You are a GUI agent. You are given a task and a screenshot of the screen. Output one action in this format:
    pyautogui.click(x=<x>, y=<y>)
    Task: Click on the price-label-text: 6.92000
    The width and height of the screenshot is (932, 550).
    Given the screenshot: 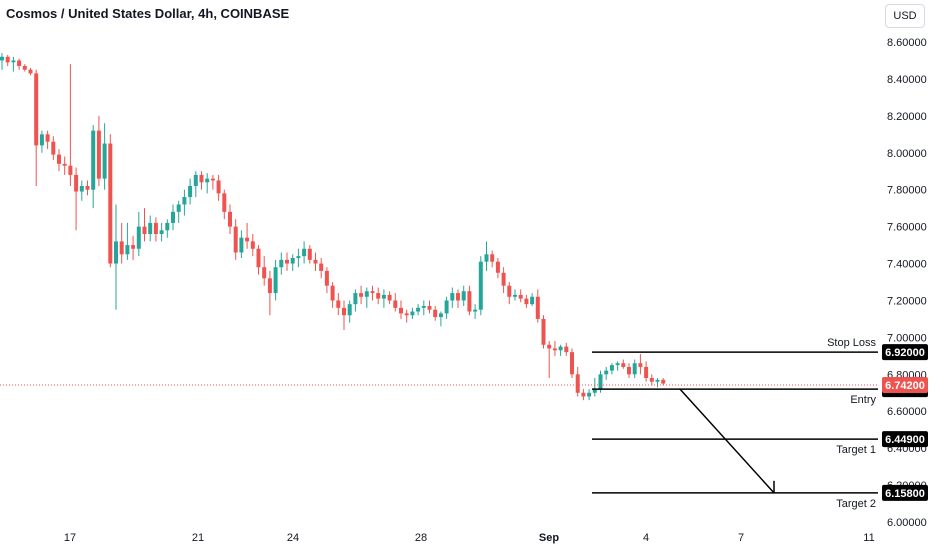 What is the action you would take?
    pyautogui.click(x=905, y=353)
    